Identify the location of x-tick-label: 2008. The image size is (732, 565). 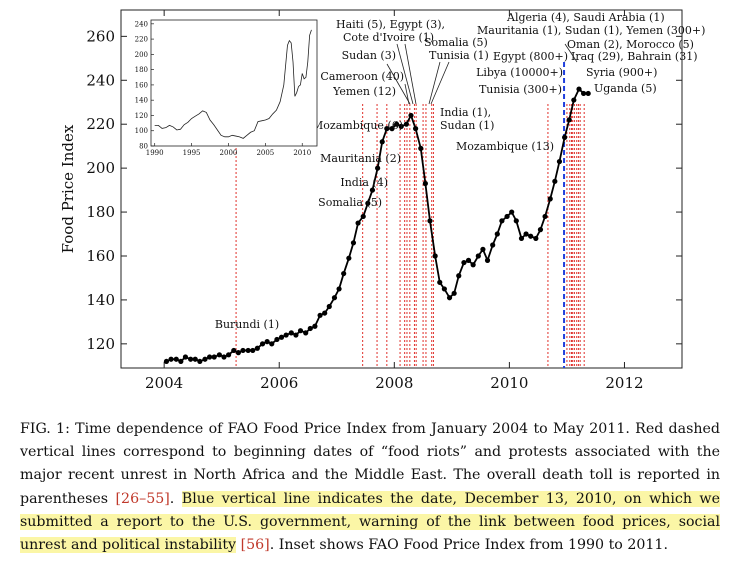
(394, 383).